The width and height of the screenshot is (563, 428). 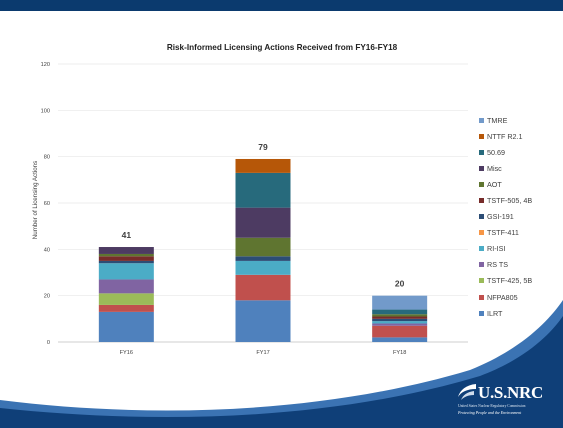 I want to click on y-tick-label: 80, so click(x=47, y=158).